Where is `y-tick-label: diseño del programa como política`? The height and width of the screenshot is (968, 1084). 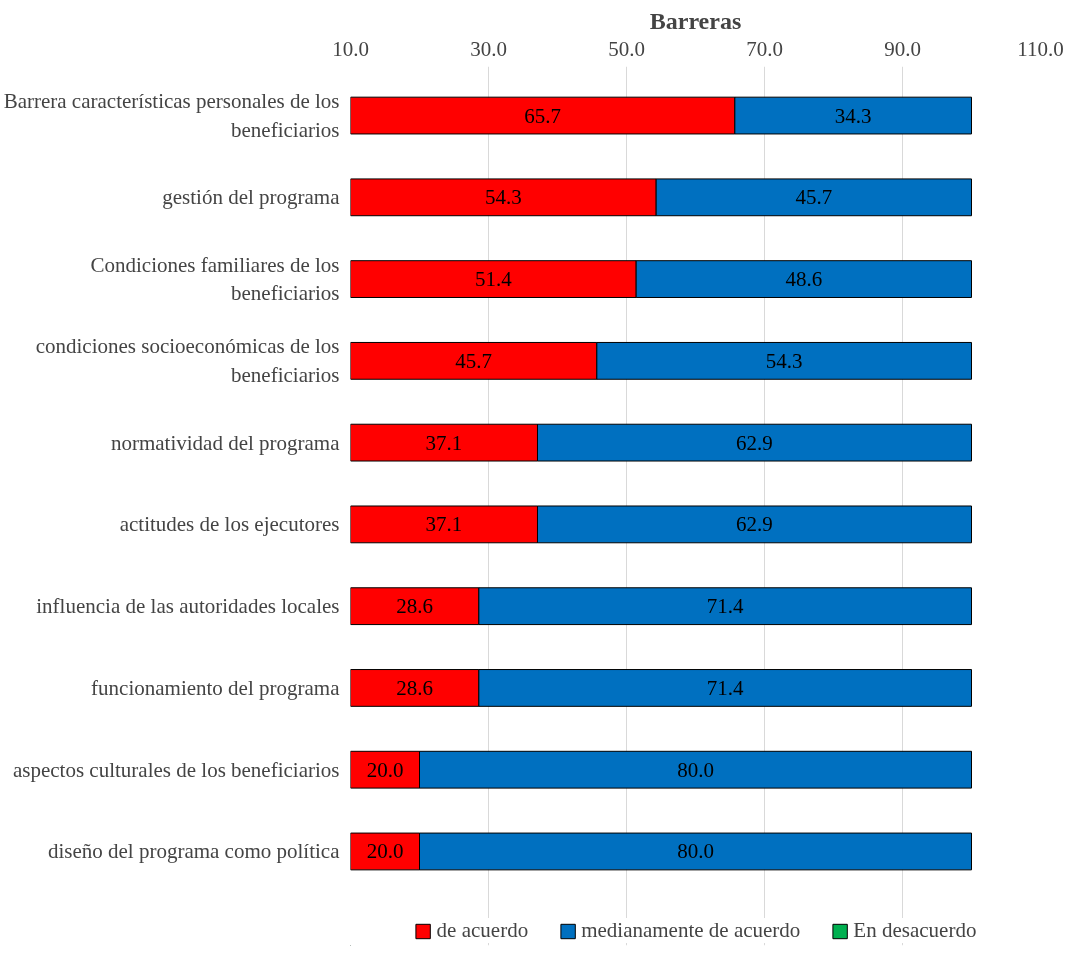
y-tick-label: diseño del programa como política is located at coordinates (194, 851).